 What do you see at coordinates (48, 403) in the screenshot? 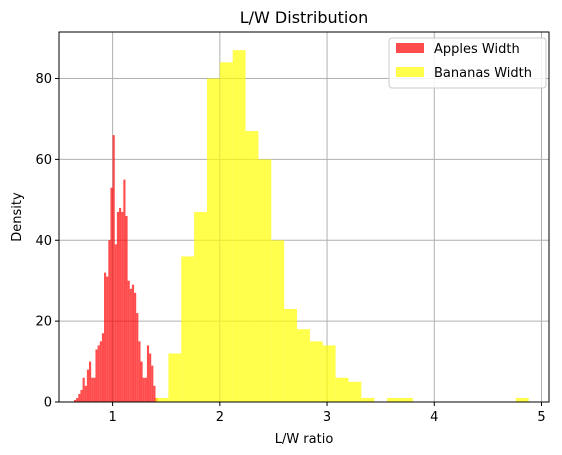
I see `y-tick-label: 0` at bounding box center [48, 403].